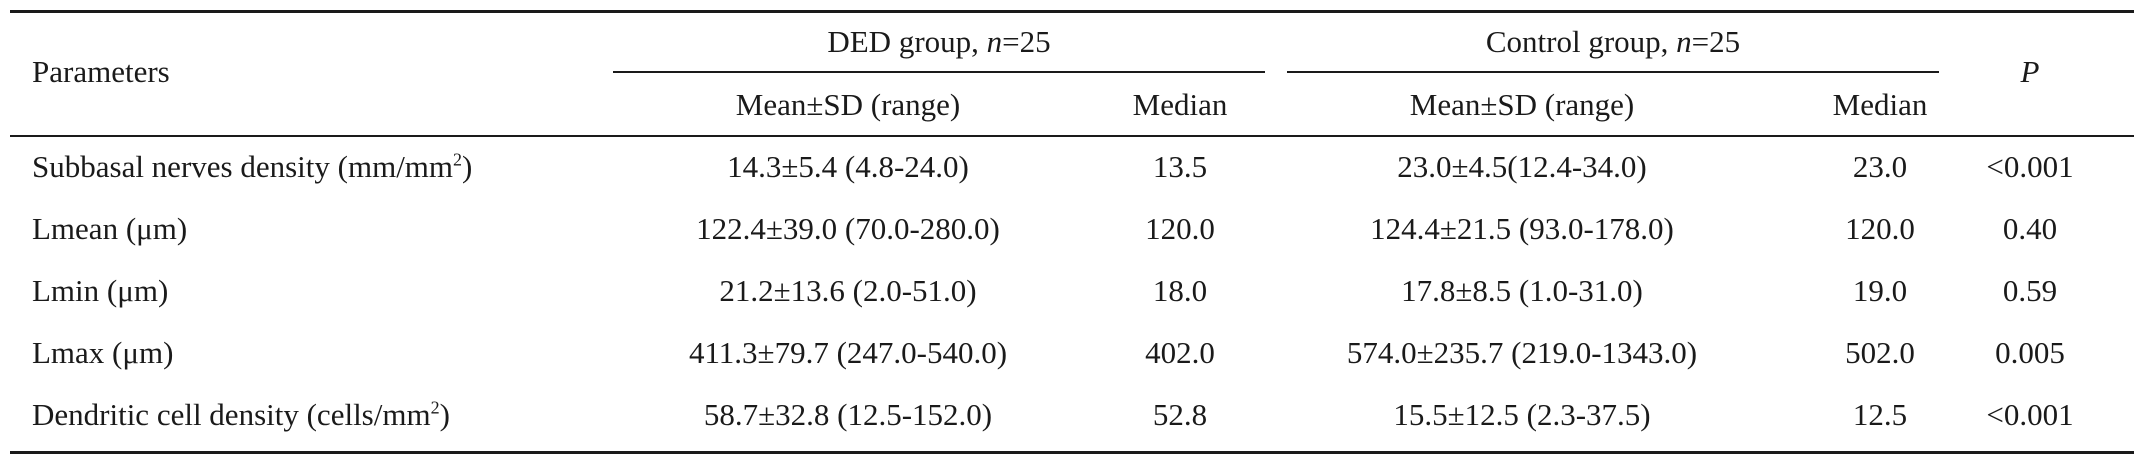  What do you see at coordinates (1180, 290) in the screenshot?
I see `row-ded-median: 18.0` at bounding box center [1180, 290].